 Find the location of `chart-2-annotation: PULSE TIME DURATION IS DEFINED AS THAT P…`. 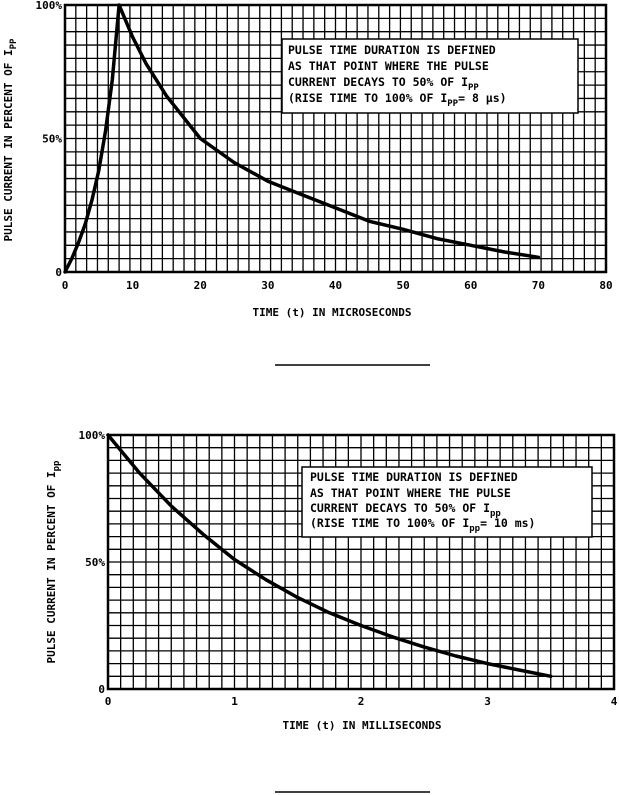

chart-2-annotation: PULSE TIME DURATION IS DEFINED AS THAT P… is located at coordinates (447, 502).